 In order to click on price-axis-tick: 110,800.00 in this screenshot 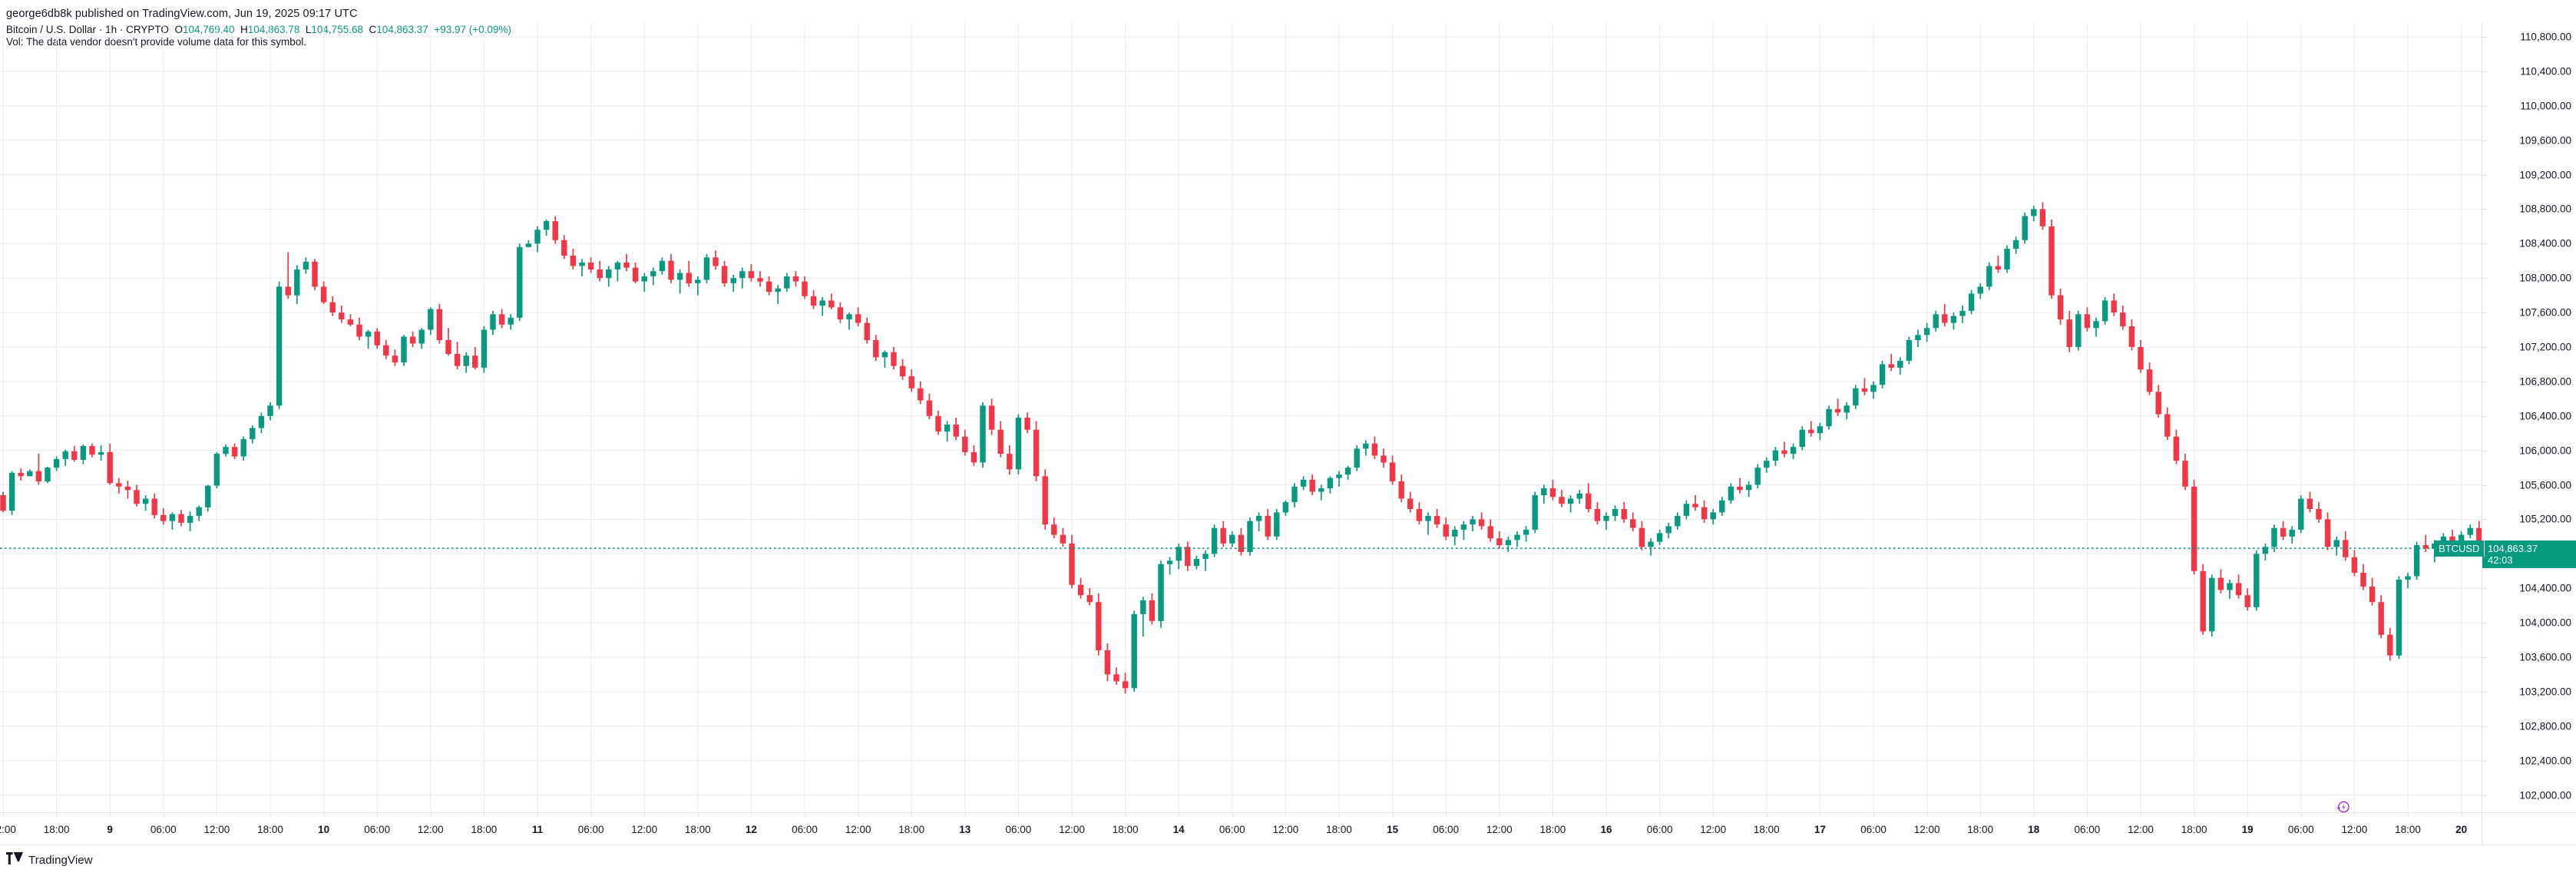, I will do `click(2545, 37)`.